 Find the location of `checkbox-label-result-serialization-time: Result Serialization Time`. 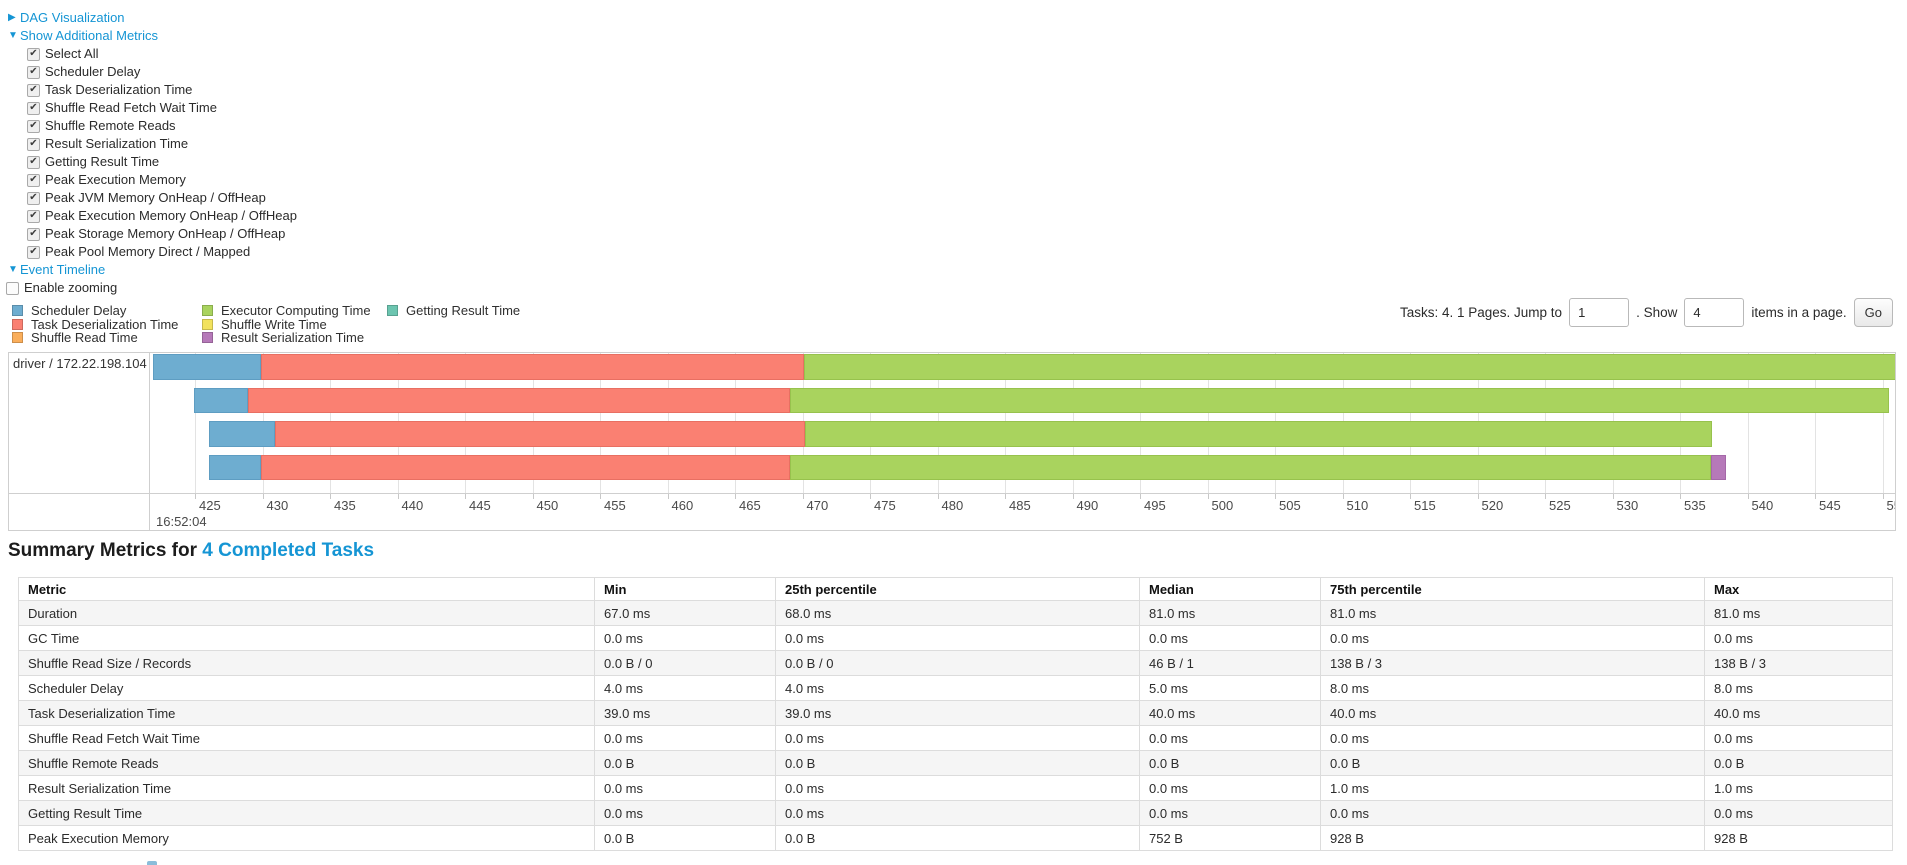

checkbox-label-result-serialization-time: Result Serialization Time is located at coordinates (117, 143).